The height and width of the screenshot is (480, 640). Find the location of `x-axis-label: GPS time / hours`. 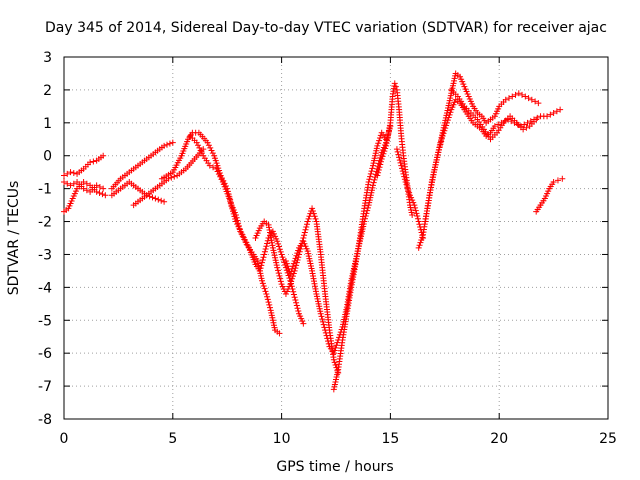

x-axis-label: GPS time / hours is located at coordinates (334, 467).